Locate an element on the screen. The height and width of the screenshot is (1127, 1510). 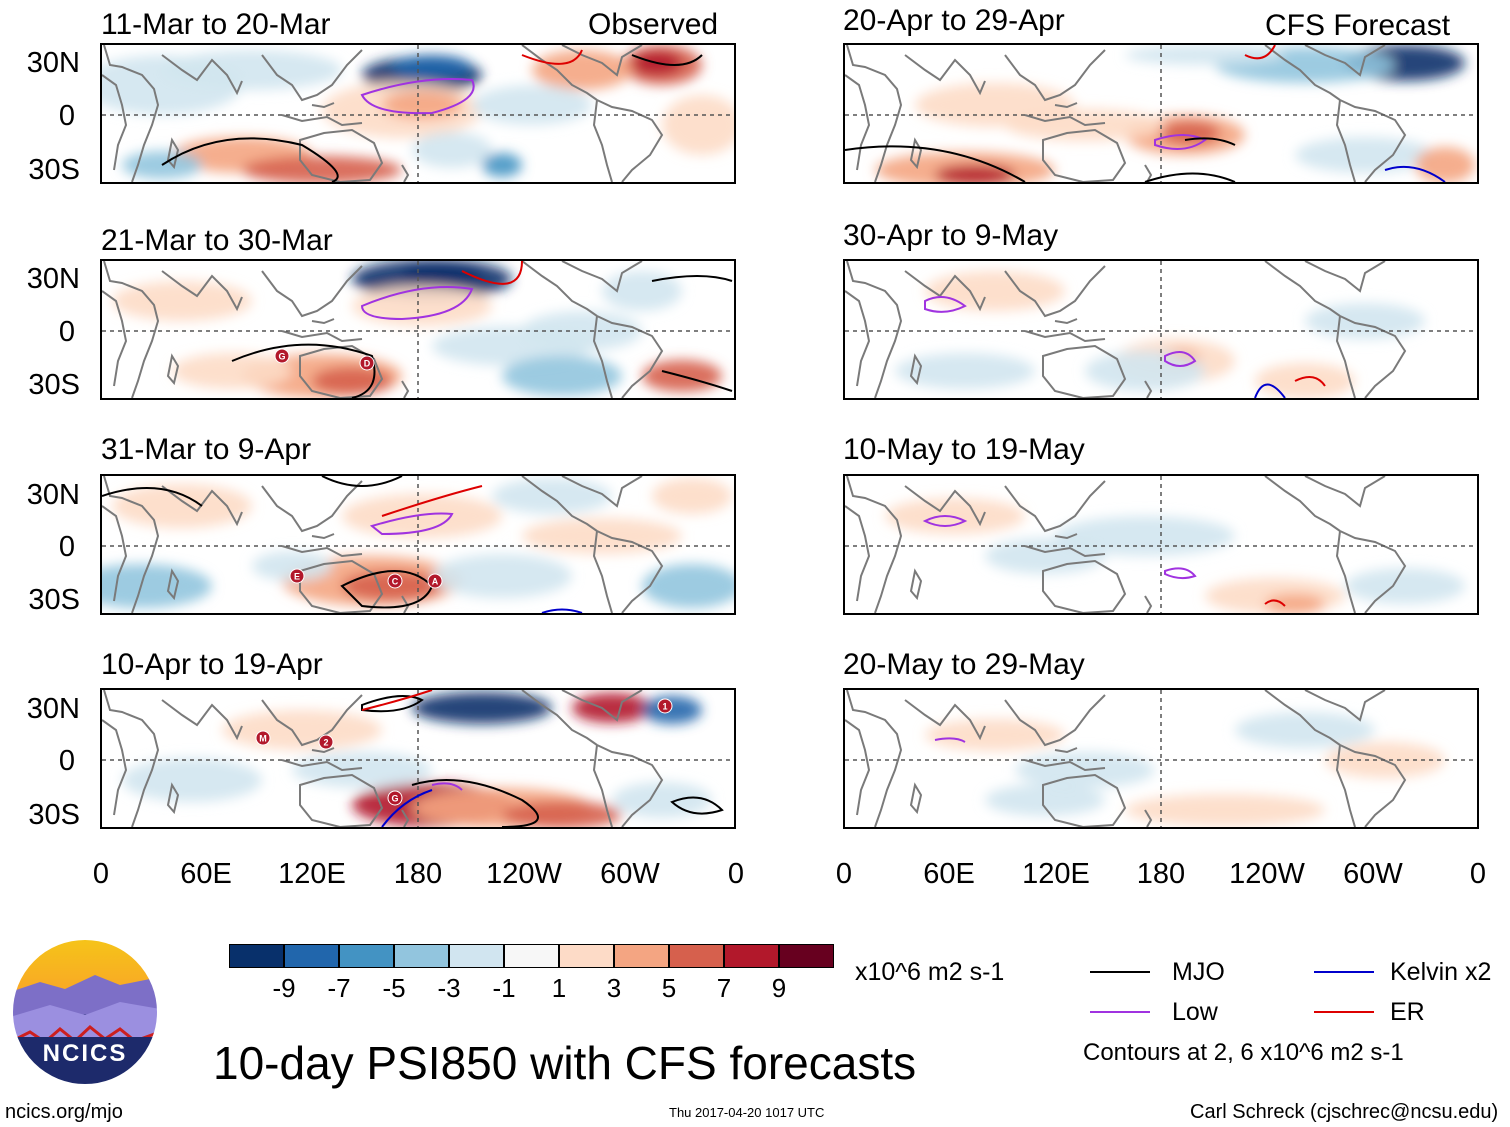
legend-kelvin-line is located at coordinates (1344, 972).